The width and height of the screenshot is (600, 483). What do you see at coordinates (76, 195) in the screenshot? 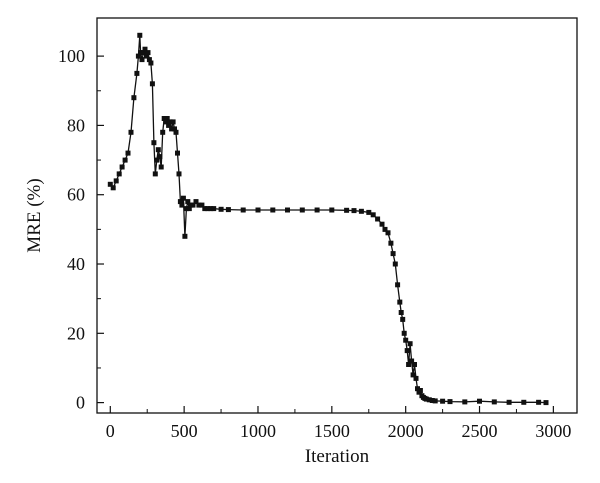
I see `y-tick-label: 60` at bounding box center [76, 195].